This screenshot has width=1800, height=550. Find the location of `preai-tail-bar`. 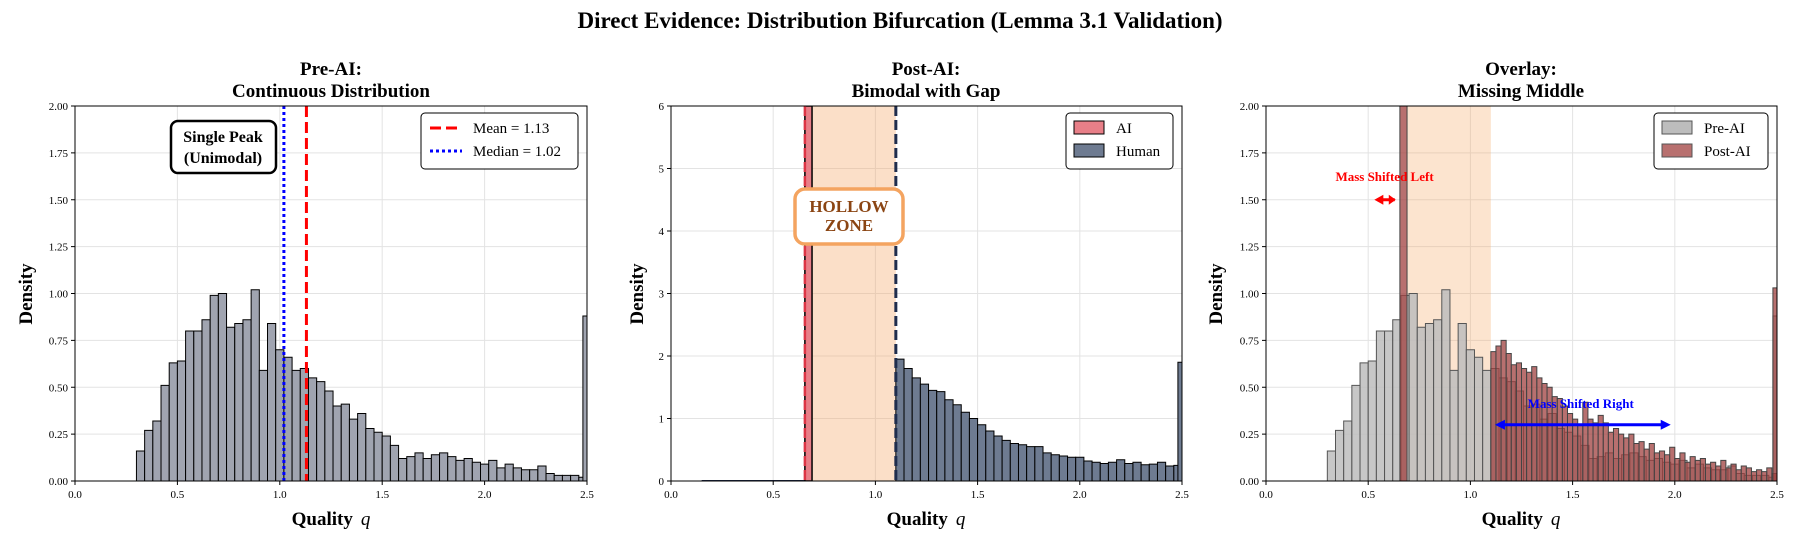

preai-tail-bar is located at coordinates (584, 398).